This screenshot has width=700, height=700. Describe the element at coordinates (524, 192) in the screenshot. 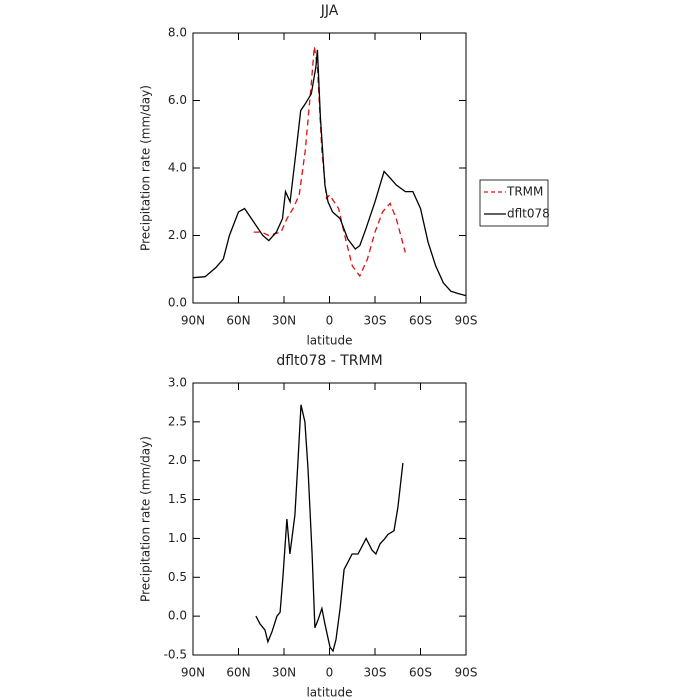

I see `legend-label: TRMM` at that location.